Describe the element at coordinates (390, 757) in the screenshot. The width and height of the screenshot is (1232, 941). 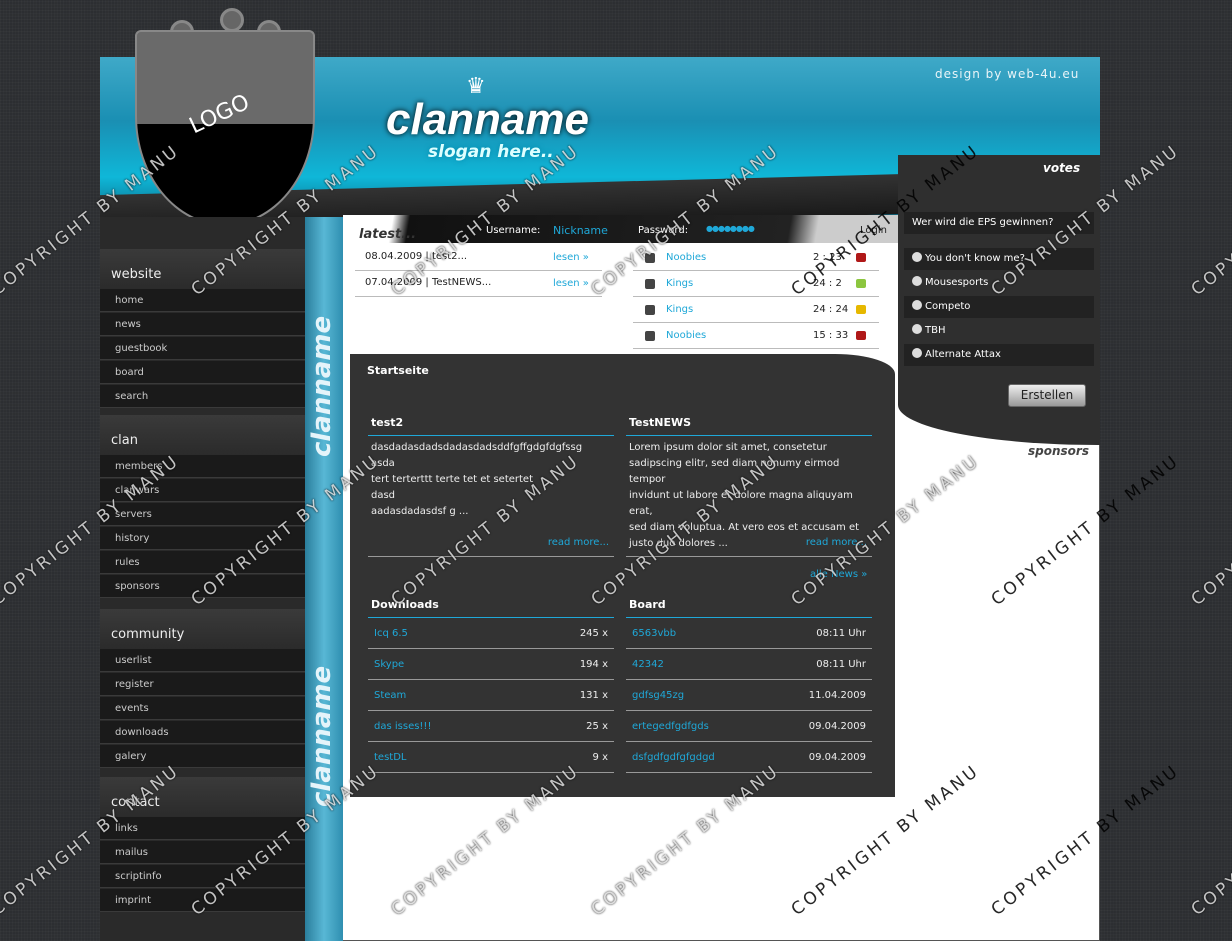
I see `downloads-link: testDL` at that location.